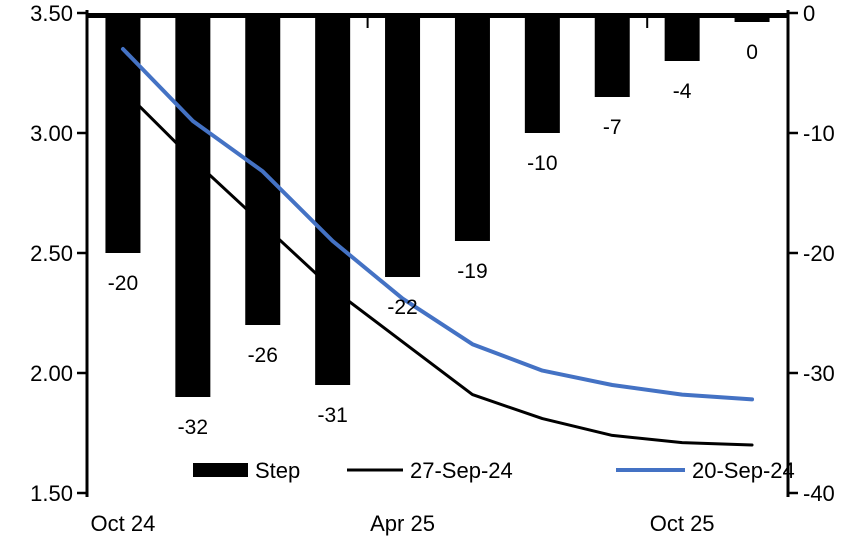 The width and height of the screenshot is (852, 551). What do you see at coordinates (51, 133) in the screenshot?
I see `left-axis-tick-label: 3.00` at bounding box center [51, 133].